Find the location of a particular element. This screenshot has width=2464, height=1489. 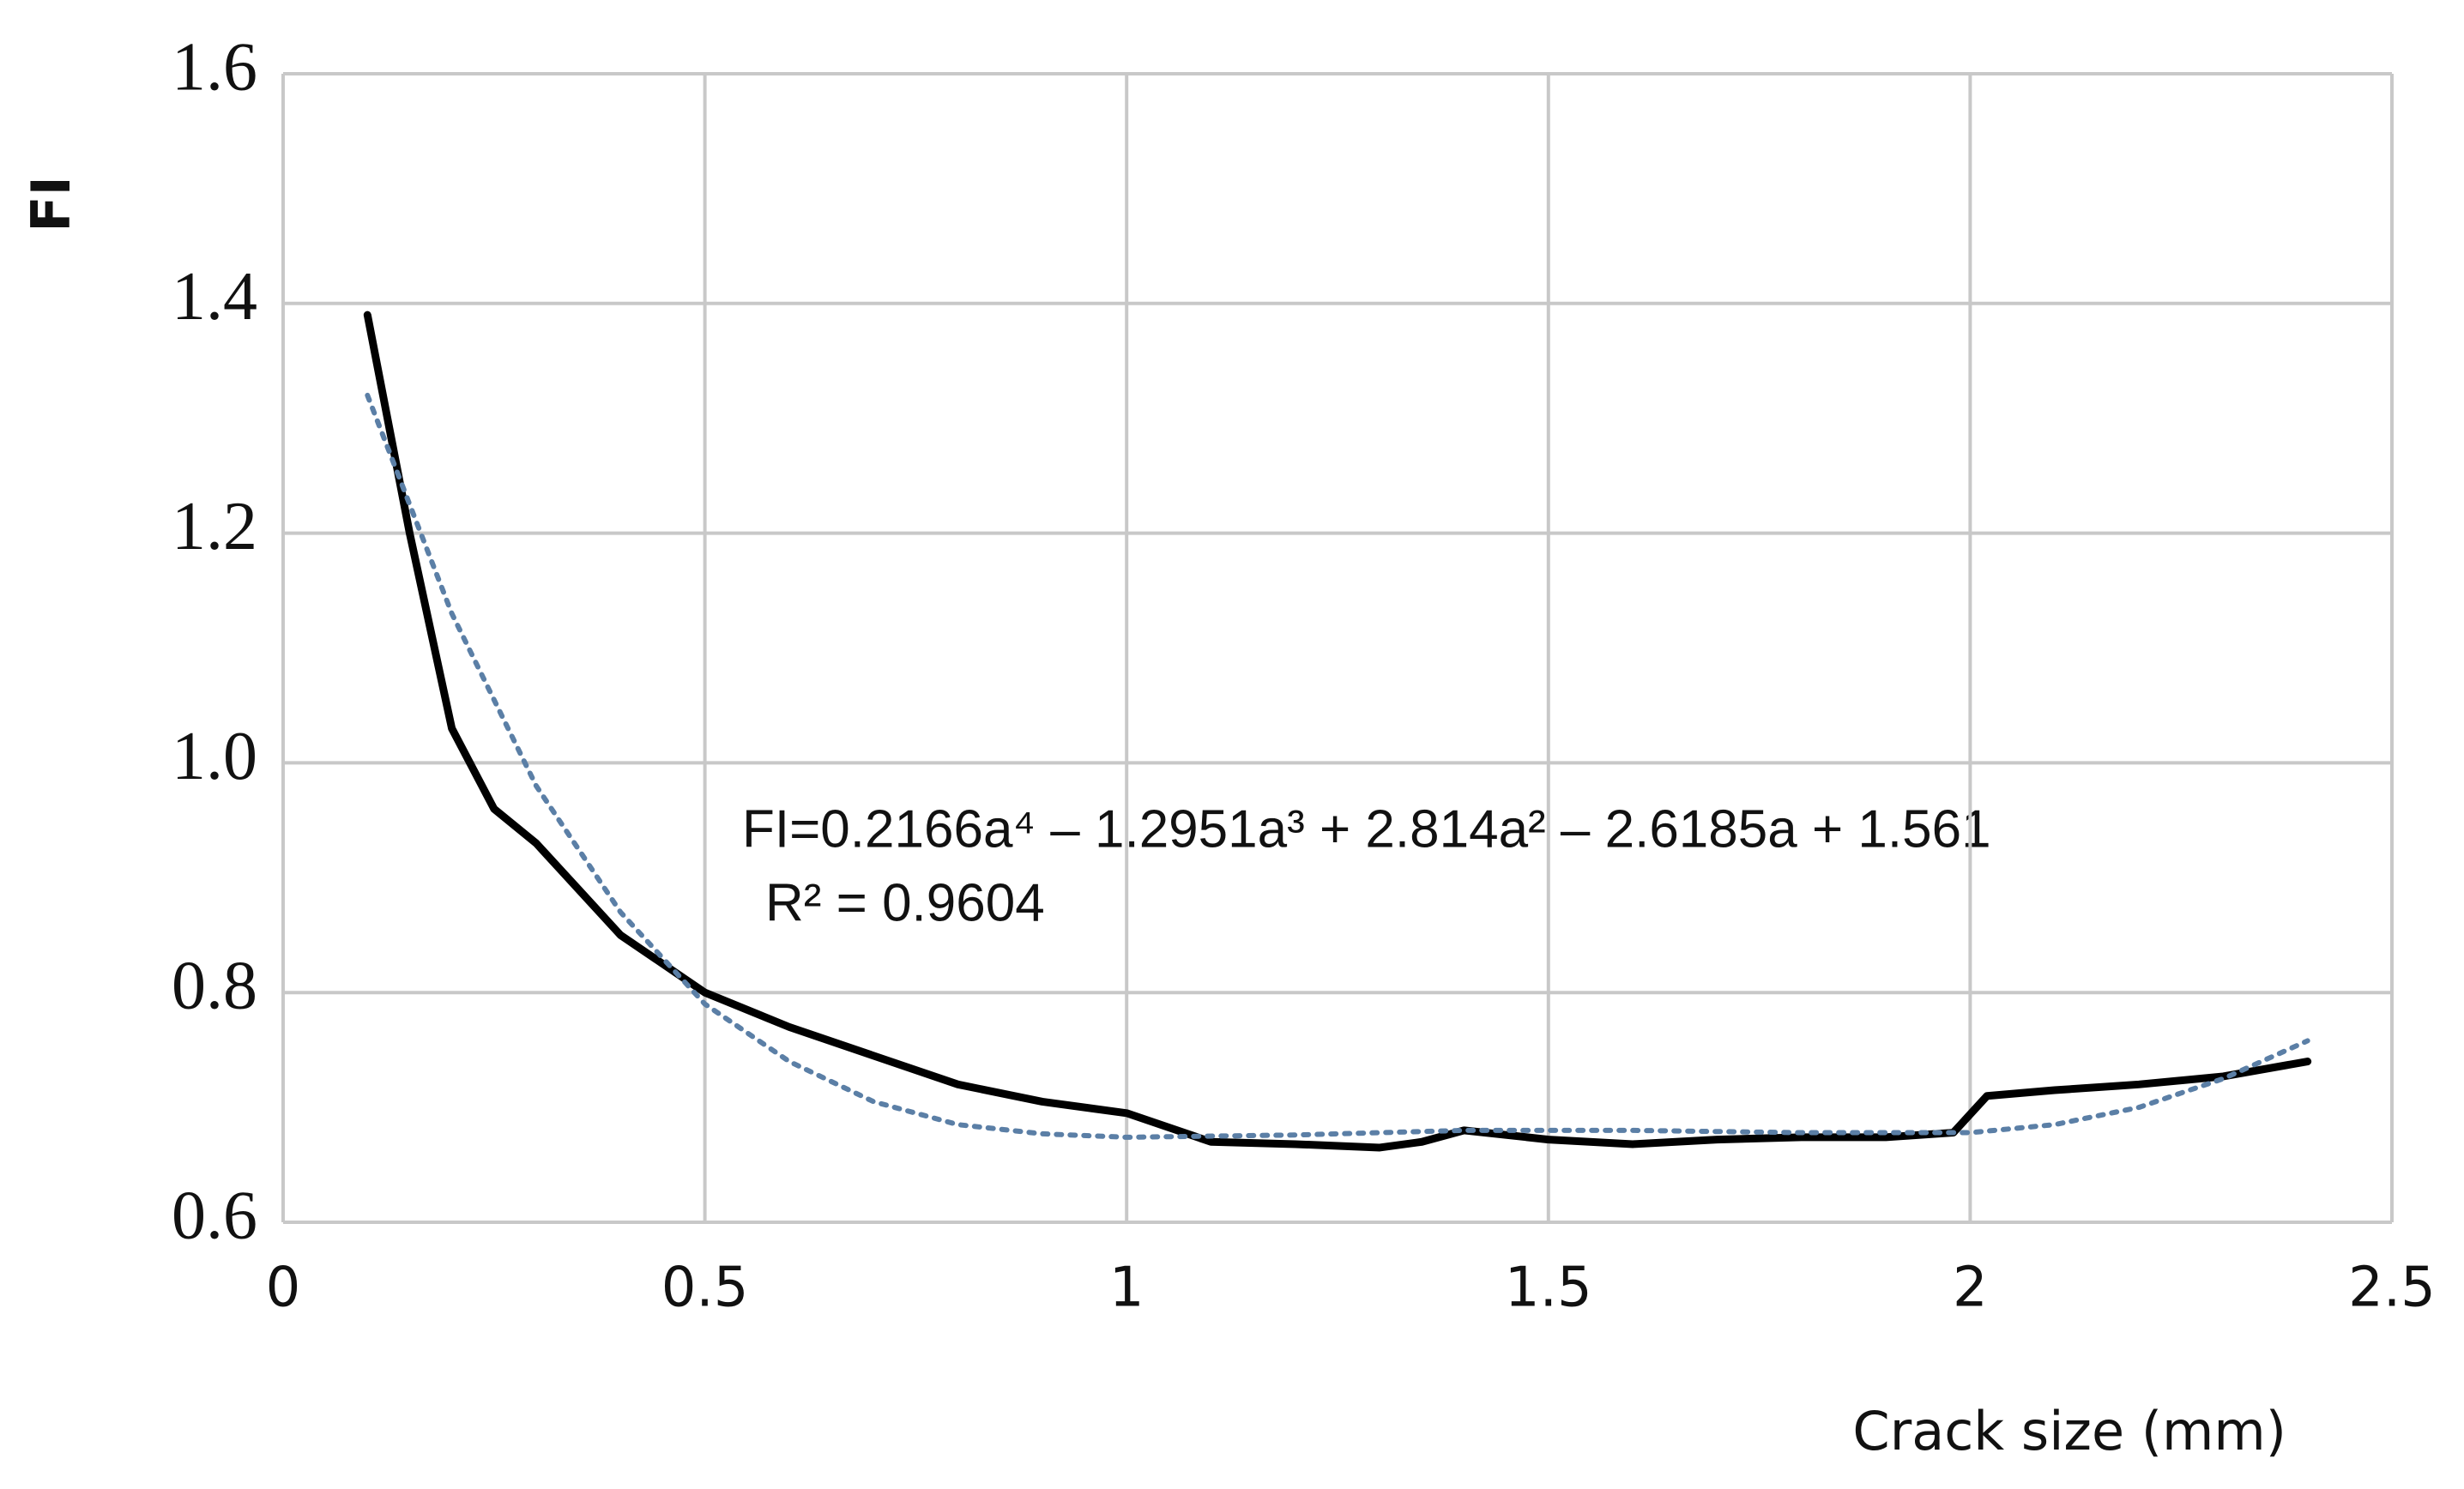

y-tick-label: 1.0 is located at coordinates (214, 757).